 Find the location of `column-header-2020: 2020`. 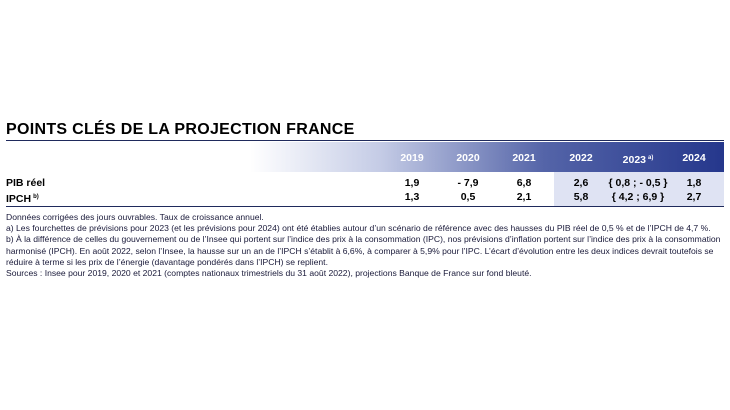

column-header-2020: 2020 is located at coordinates (468, 158).